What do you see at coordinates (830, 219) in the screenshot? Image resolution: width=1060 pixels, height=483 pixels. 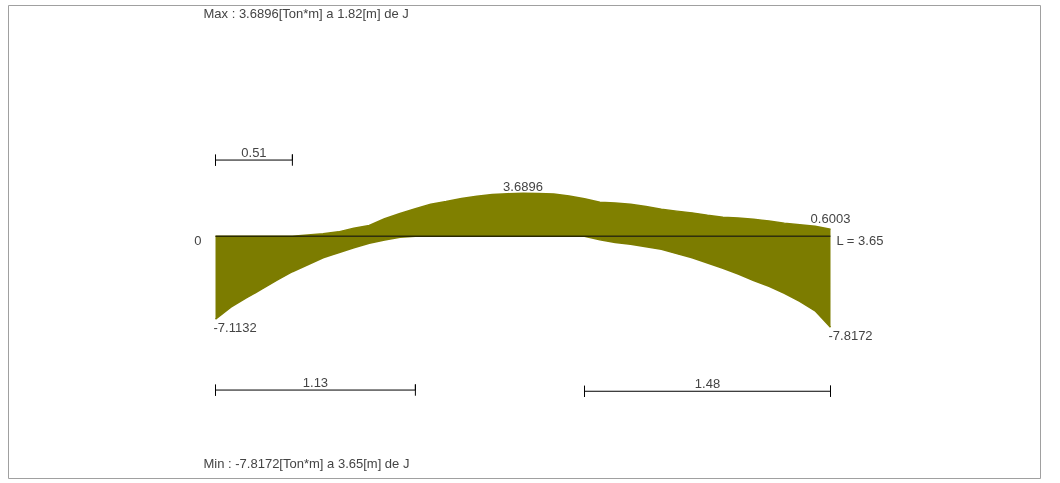 I see `data-label: 0.6003` at bounding box center [830, 219].